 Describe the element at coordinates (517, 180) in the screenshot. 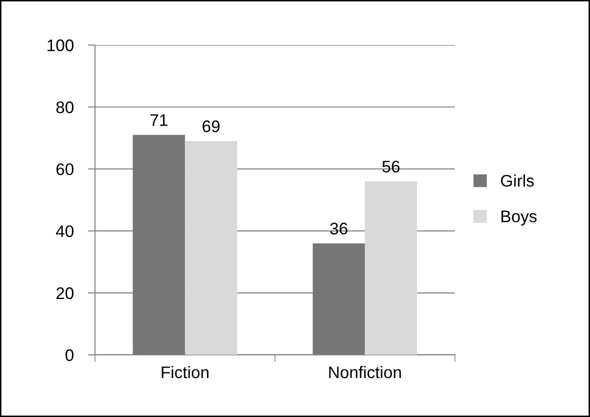

I see `legend-label: Girls` at that location.